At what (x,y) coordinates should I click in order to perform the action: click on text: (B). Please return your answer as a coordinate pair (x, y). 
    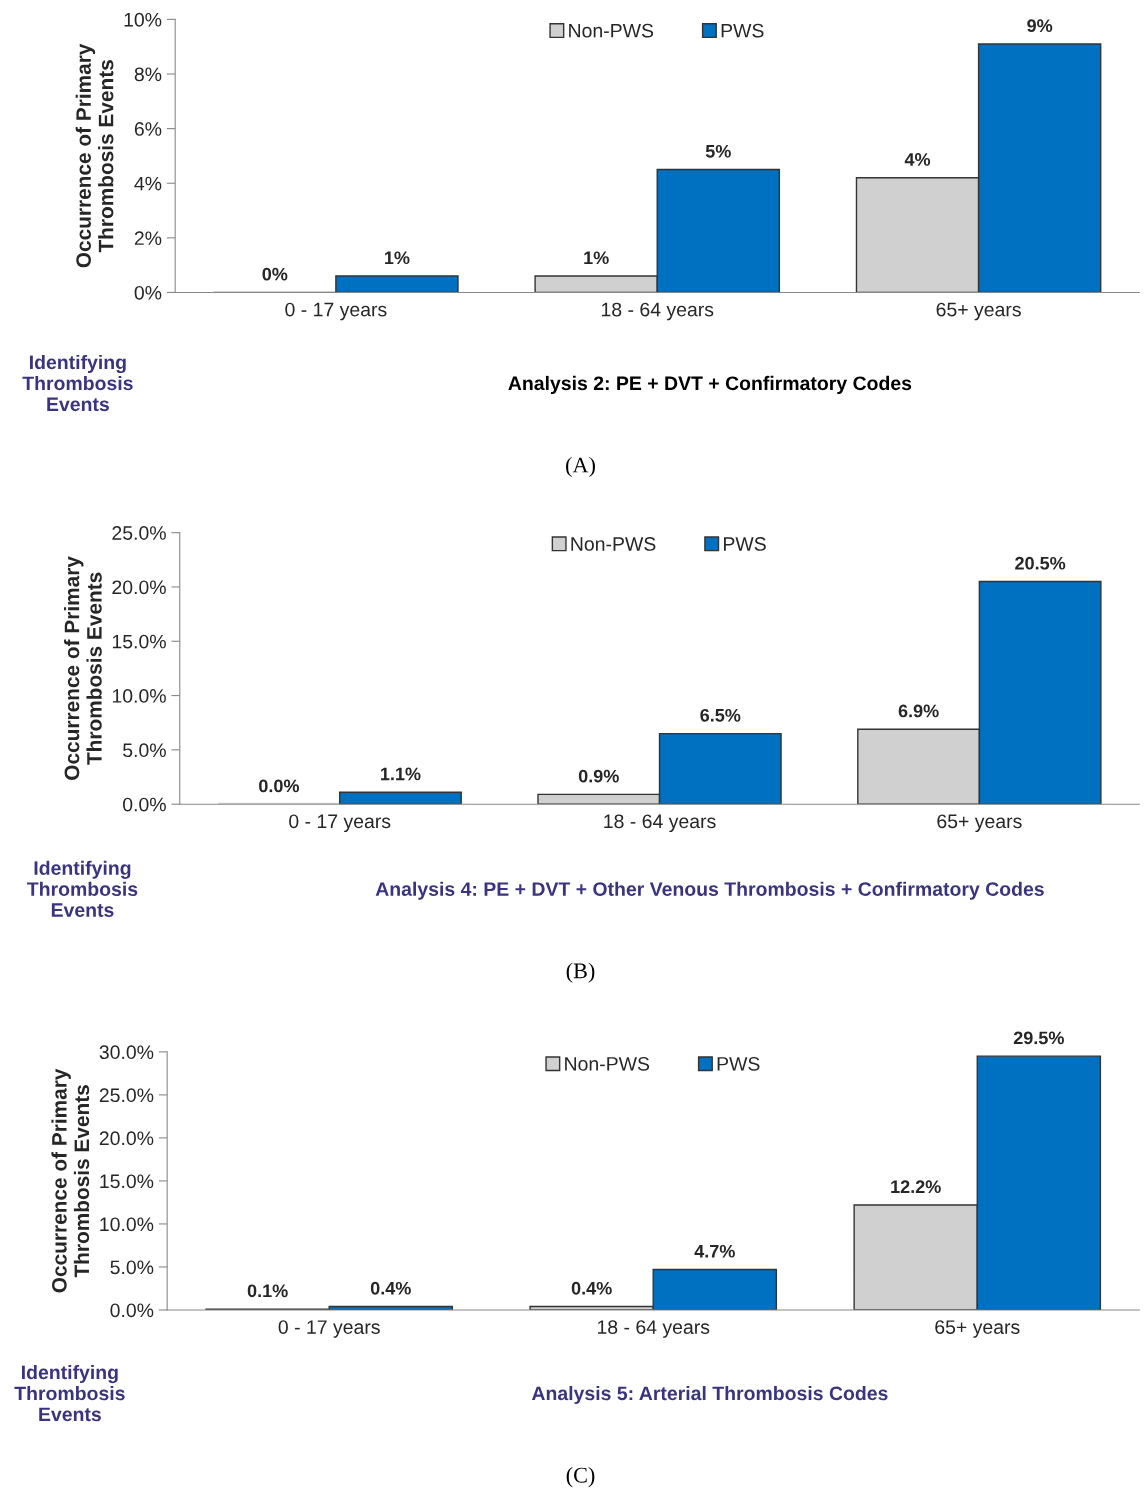
    Looking at the image, I should click on (580, 972).